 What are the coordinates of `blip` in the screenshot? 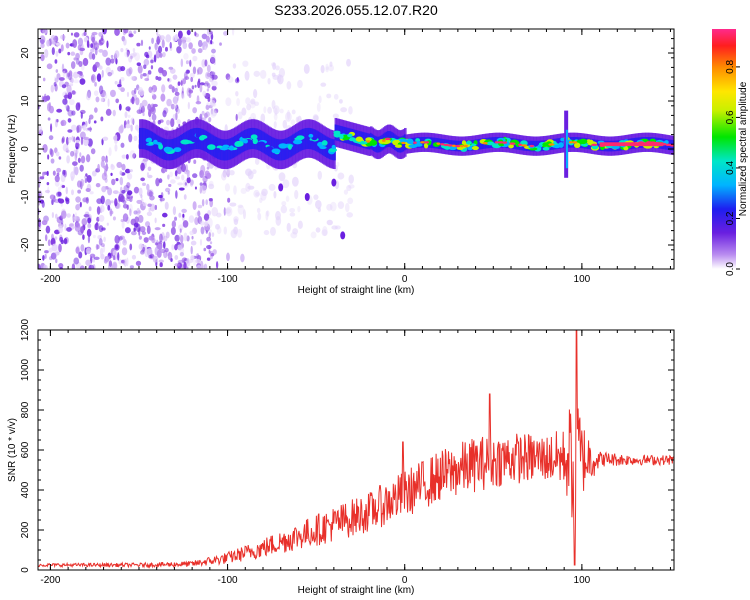 It's located at (334, 182).